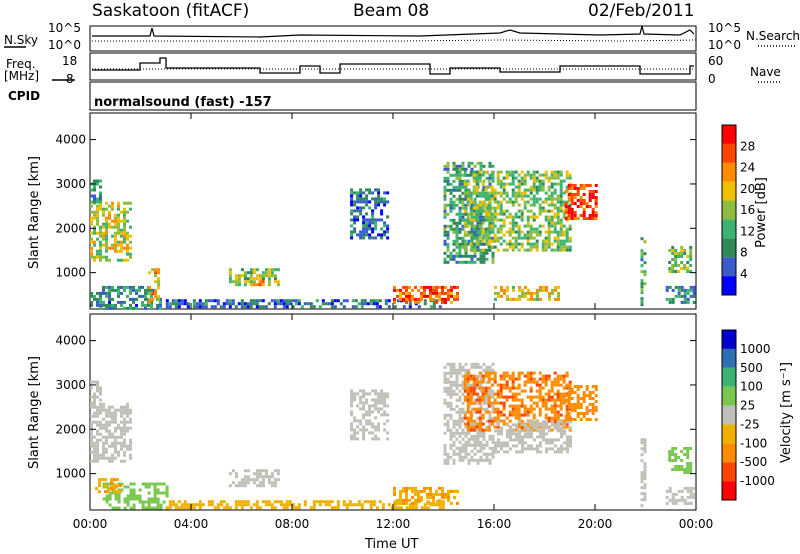 The width and height of the screenshot is (800, 554). What do you see at coordinates (392, 544) in the screenshot?
I see `x-axis-label: Time UT` at bounding box center [392, 544].